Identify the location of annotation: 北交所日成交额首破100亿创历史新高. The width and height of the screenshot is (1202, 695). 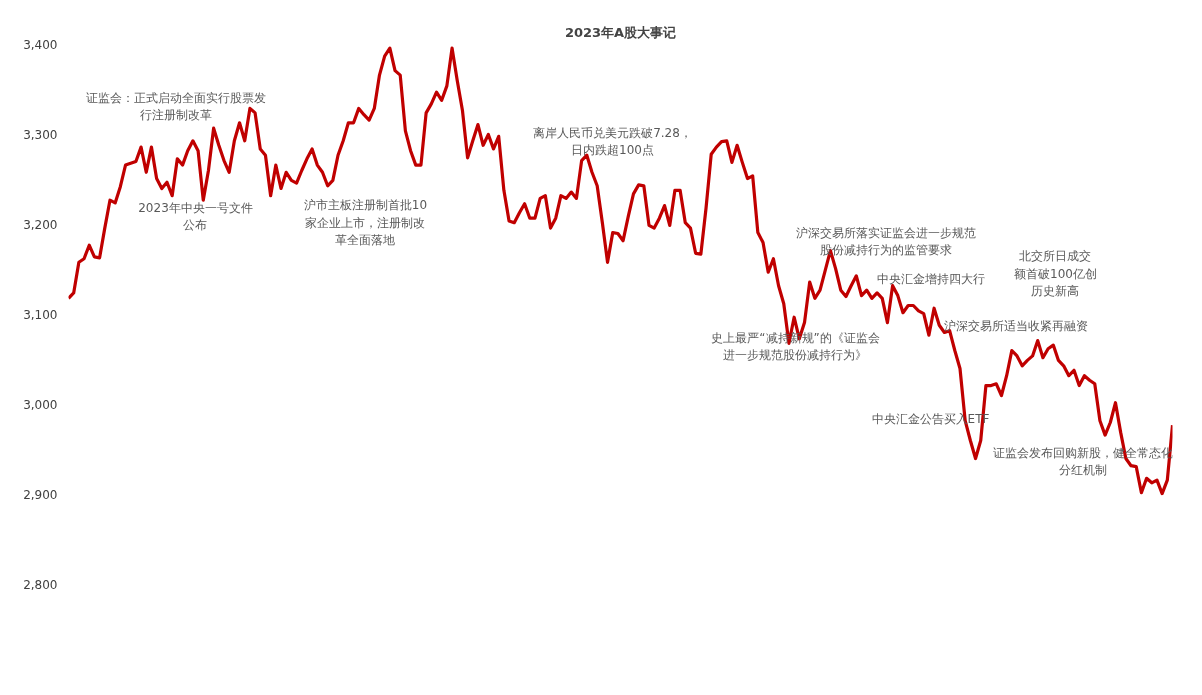
(1055, 273).